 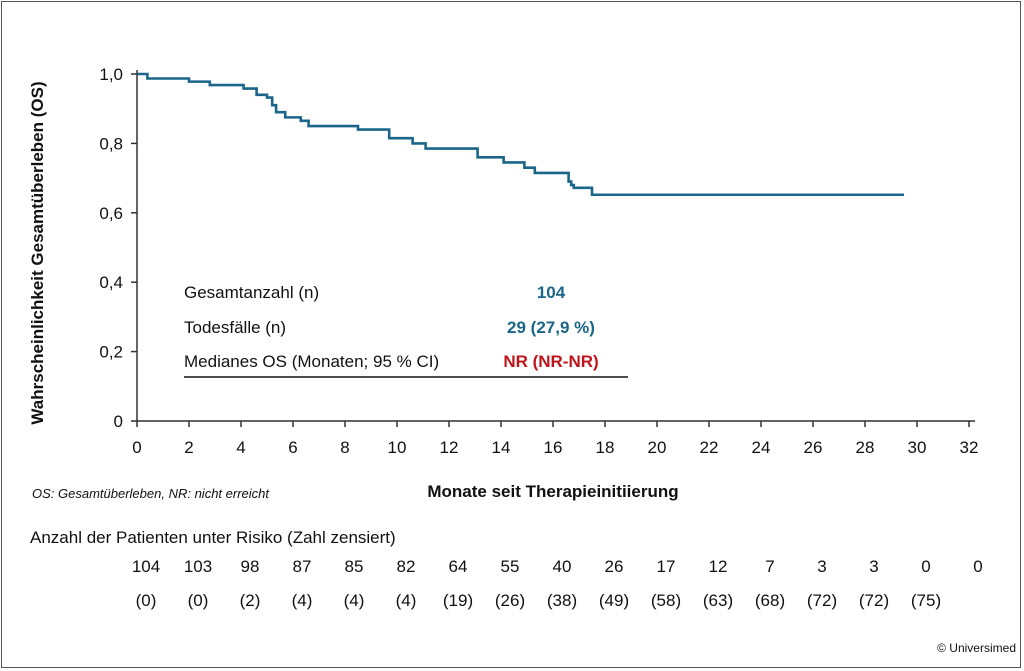 I want to click on x-tick-label: 24, so click(x=761, y=447).